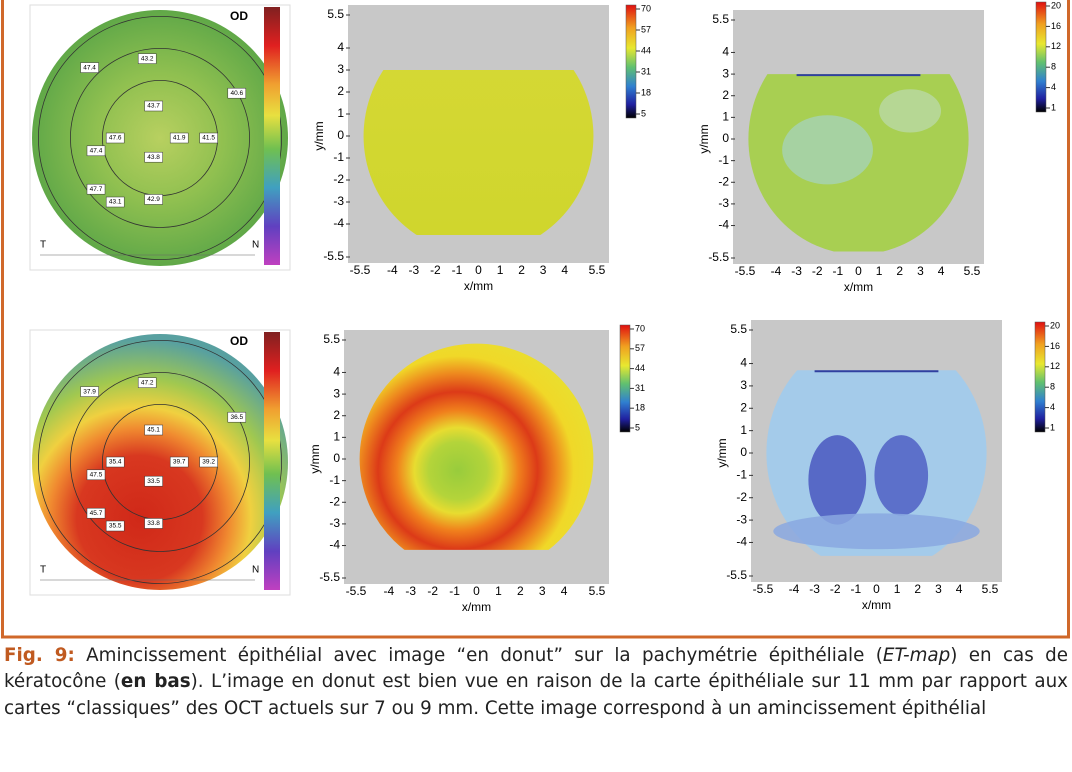  What do you see at coordinates (1052, 387) in the screenshot?
I see `colorbar-label: 8` at bounding box center [1052, 387].